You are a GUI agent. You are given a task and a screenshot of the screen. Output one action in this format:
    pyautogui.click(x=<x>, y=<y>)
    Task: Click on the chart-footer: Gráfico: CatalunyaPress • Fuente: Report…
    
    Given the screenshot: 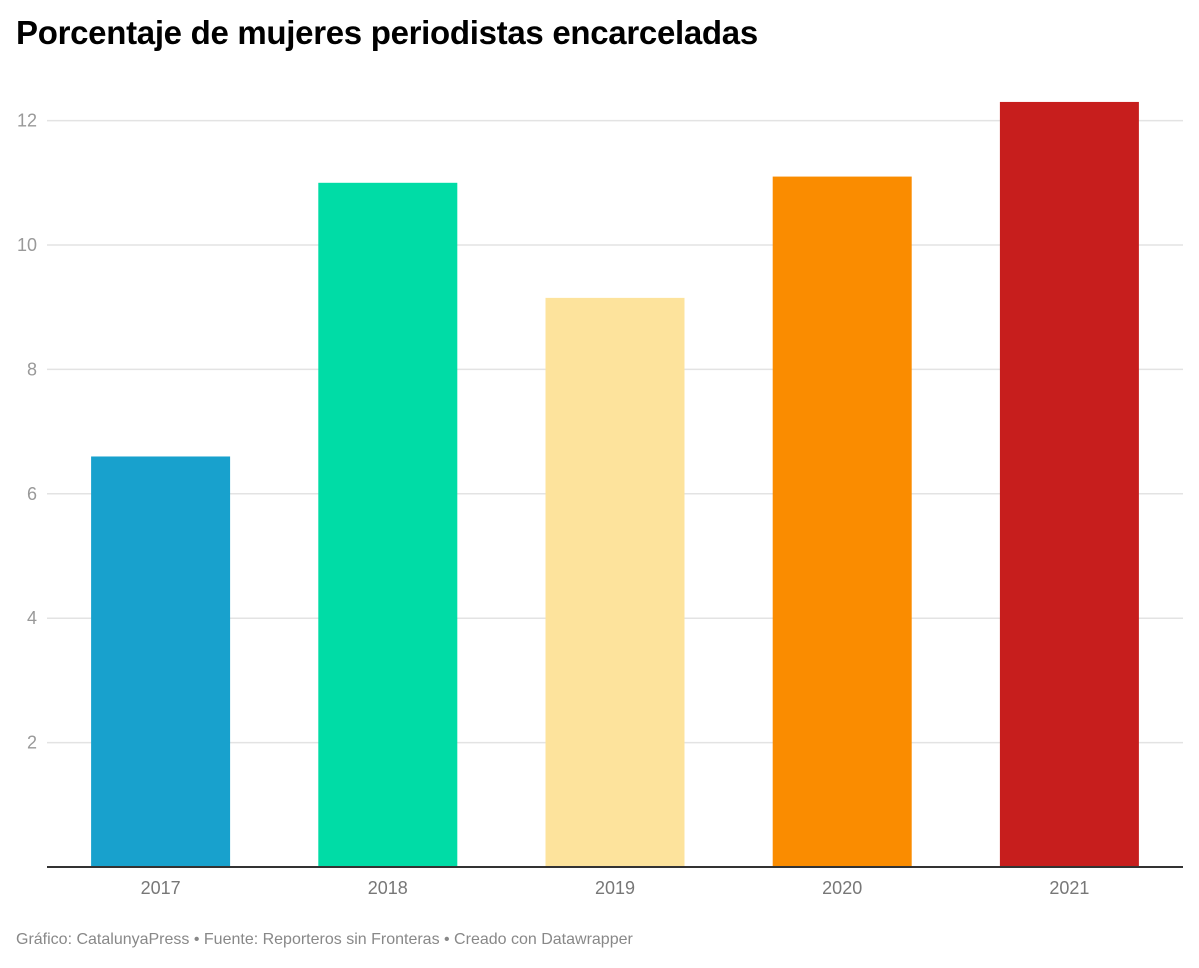 What is the action you would take?
    pyautogui.click(x=324, y=939)
    